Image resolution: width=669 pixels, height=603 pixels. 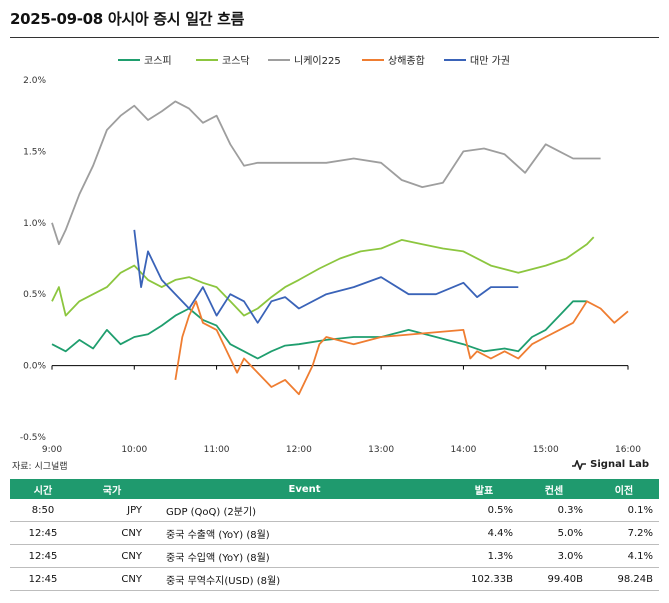 What do you see at coordinates (52, 450) in the screenshot?
I see `x-tick-label: 9:00` at bounding box center [52, 450].